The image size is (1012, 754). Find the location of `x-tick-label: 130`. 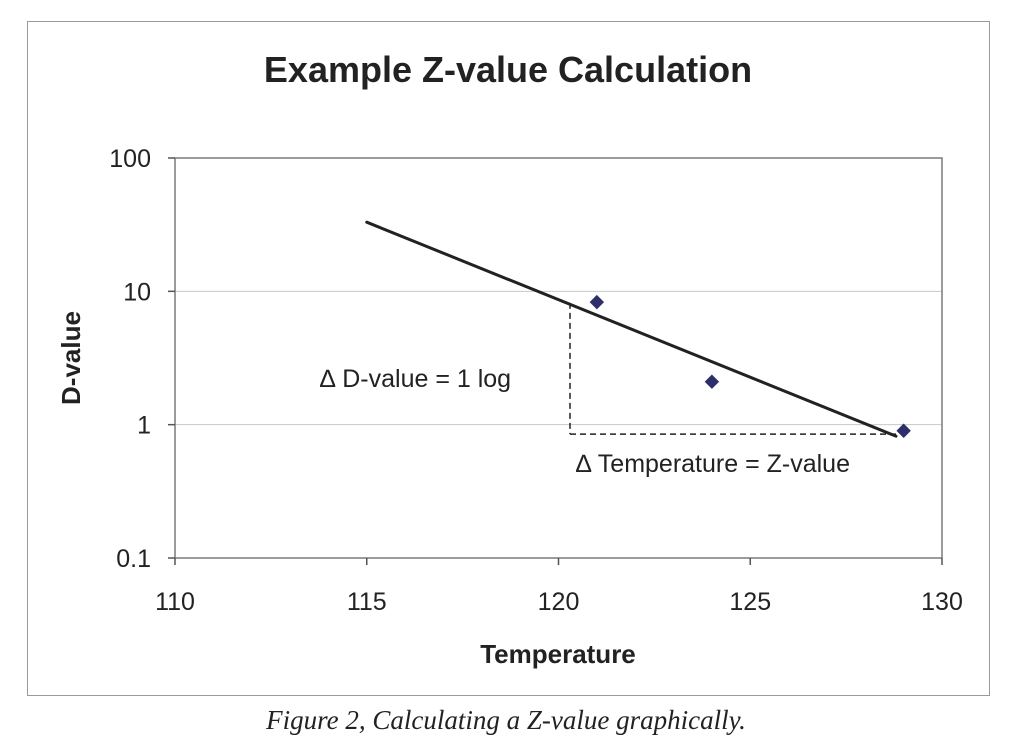

x-tick-label: 130 is located at coordinates (942, 602).